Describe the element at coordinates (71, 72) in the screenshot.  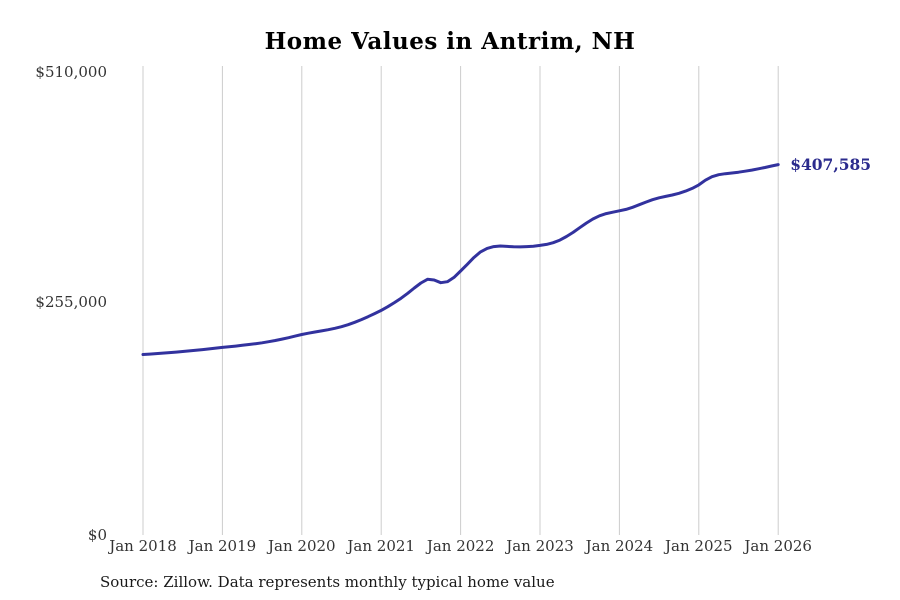
I see `y-tick-label-510000: $510,000` at that location.